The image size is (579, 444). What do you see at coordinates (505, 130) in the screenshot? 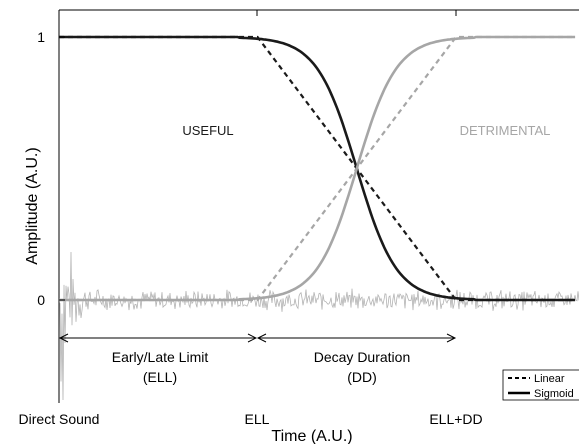
I see `region-label-detrimental: DETRIMENTAL` at bounding box center [505, 130].